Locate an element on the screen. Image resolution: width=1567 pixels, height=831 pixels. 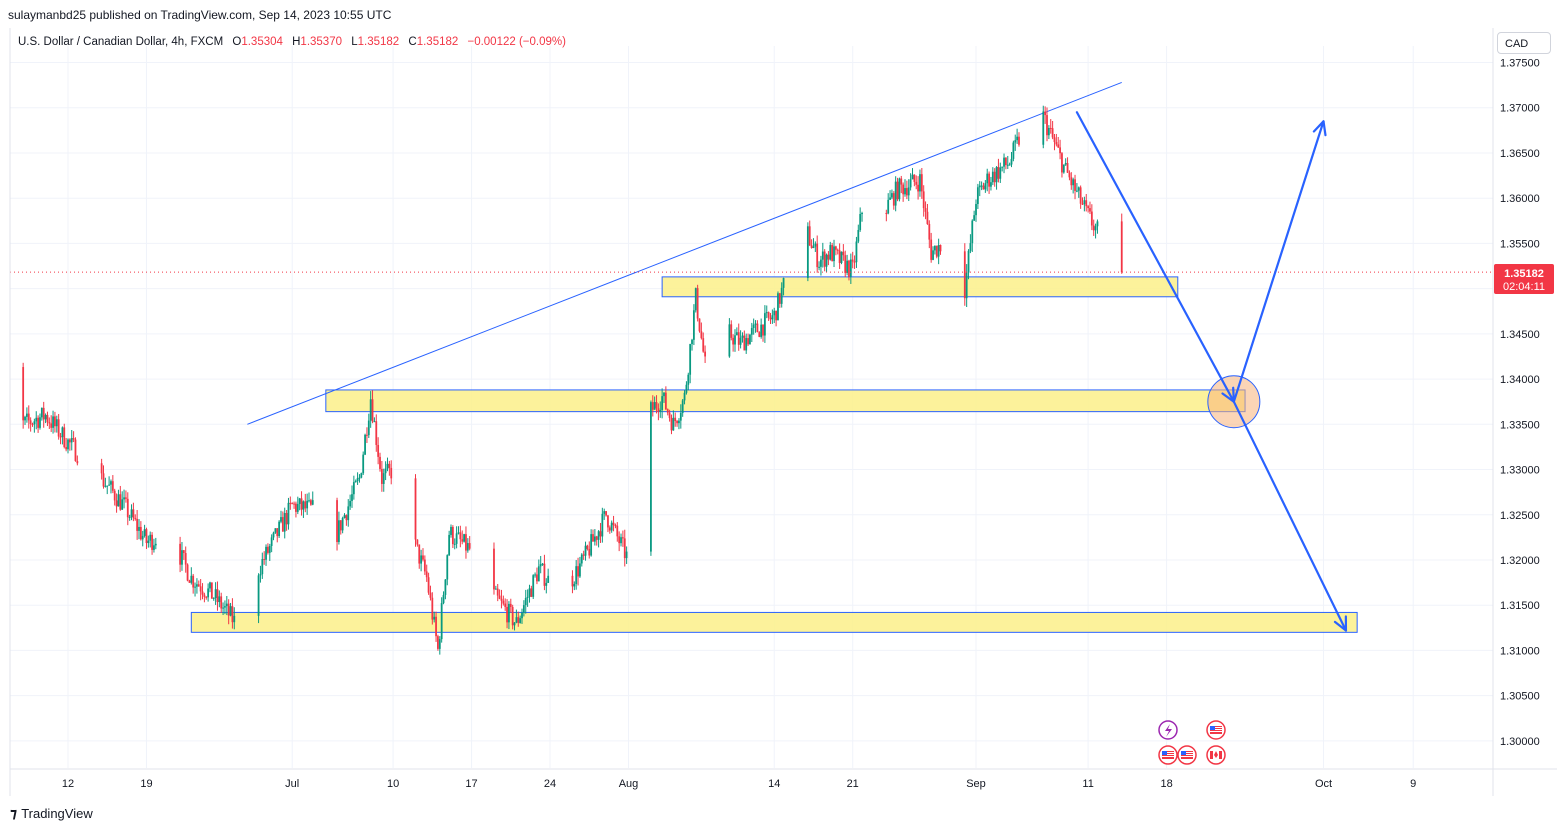
economic-events is located at coordinates (1192, 742).